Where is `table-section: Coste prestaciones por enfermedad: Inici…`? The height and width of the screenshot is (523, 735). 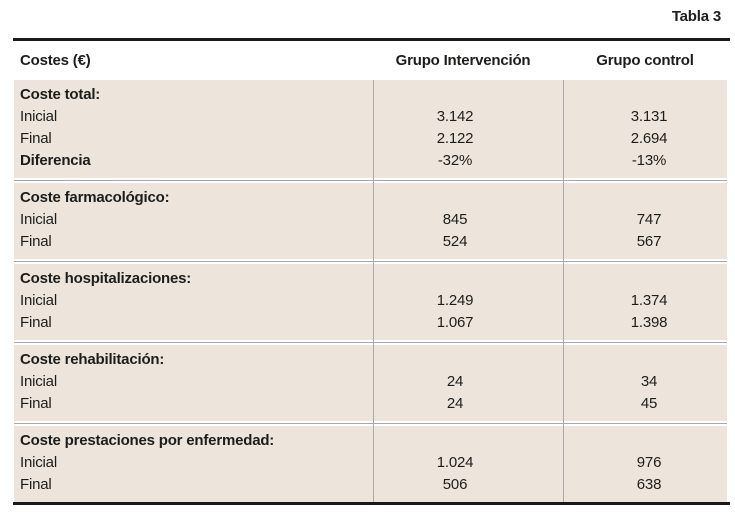 table-section: Coste prestaciones por enfermedad: Inici… is located at coordinates (370, 464).